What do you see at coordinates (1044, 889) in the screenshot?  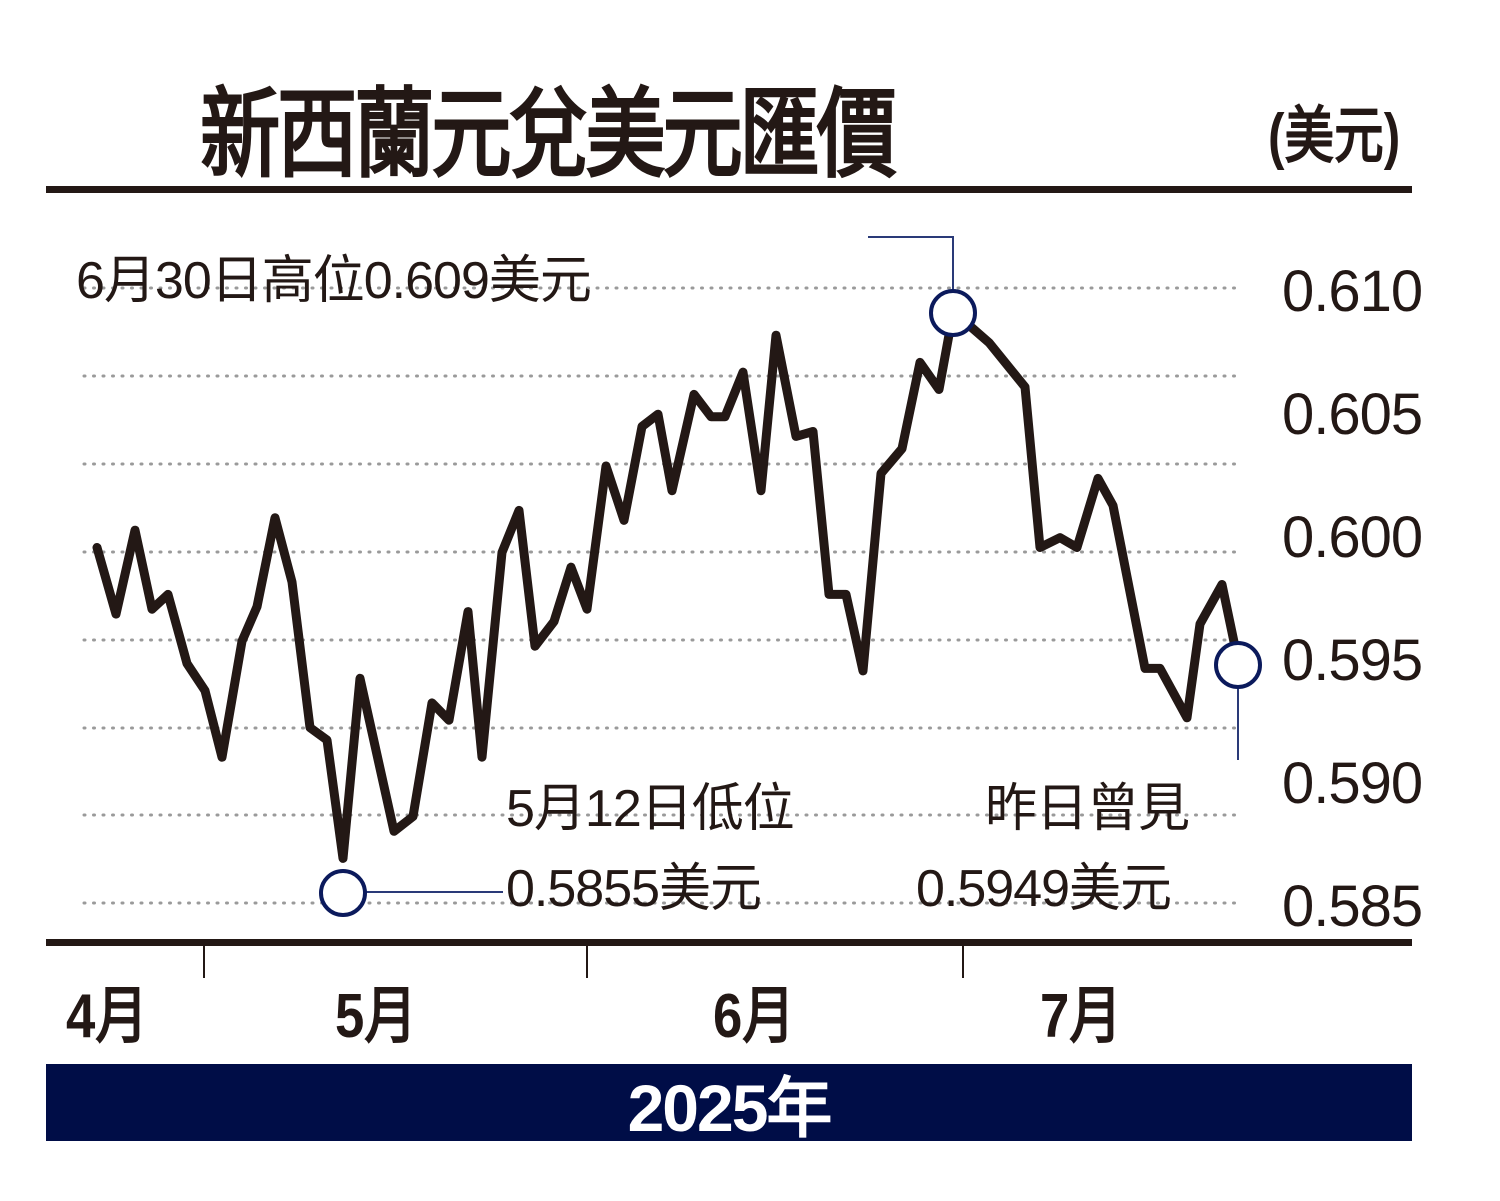 I see `latest-annotation-value: 0.5949美元` at bounding box center [1044, 889].